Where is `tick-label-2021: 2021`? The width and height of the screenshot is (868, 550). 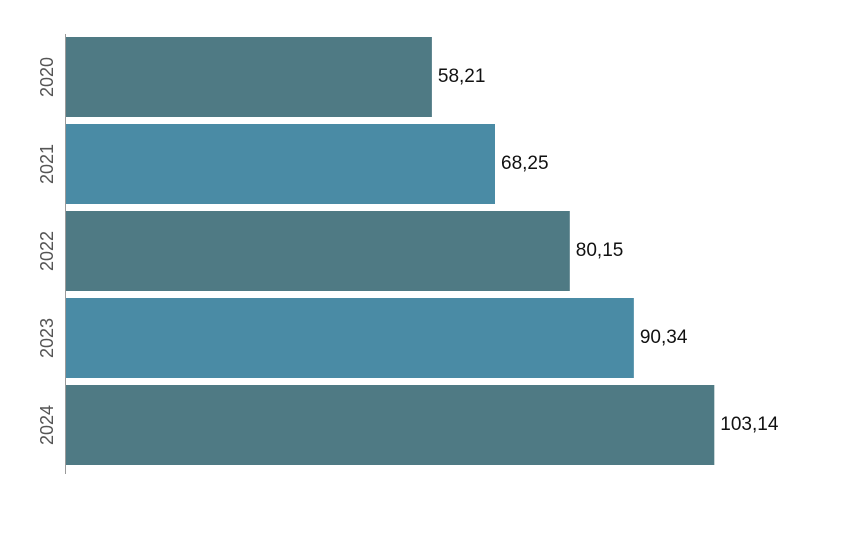 tick-label-2021: 2021 is located at coordinates (47, 164).